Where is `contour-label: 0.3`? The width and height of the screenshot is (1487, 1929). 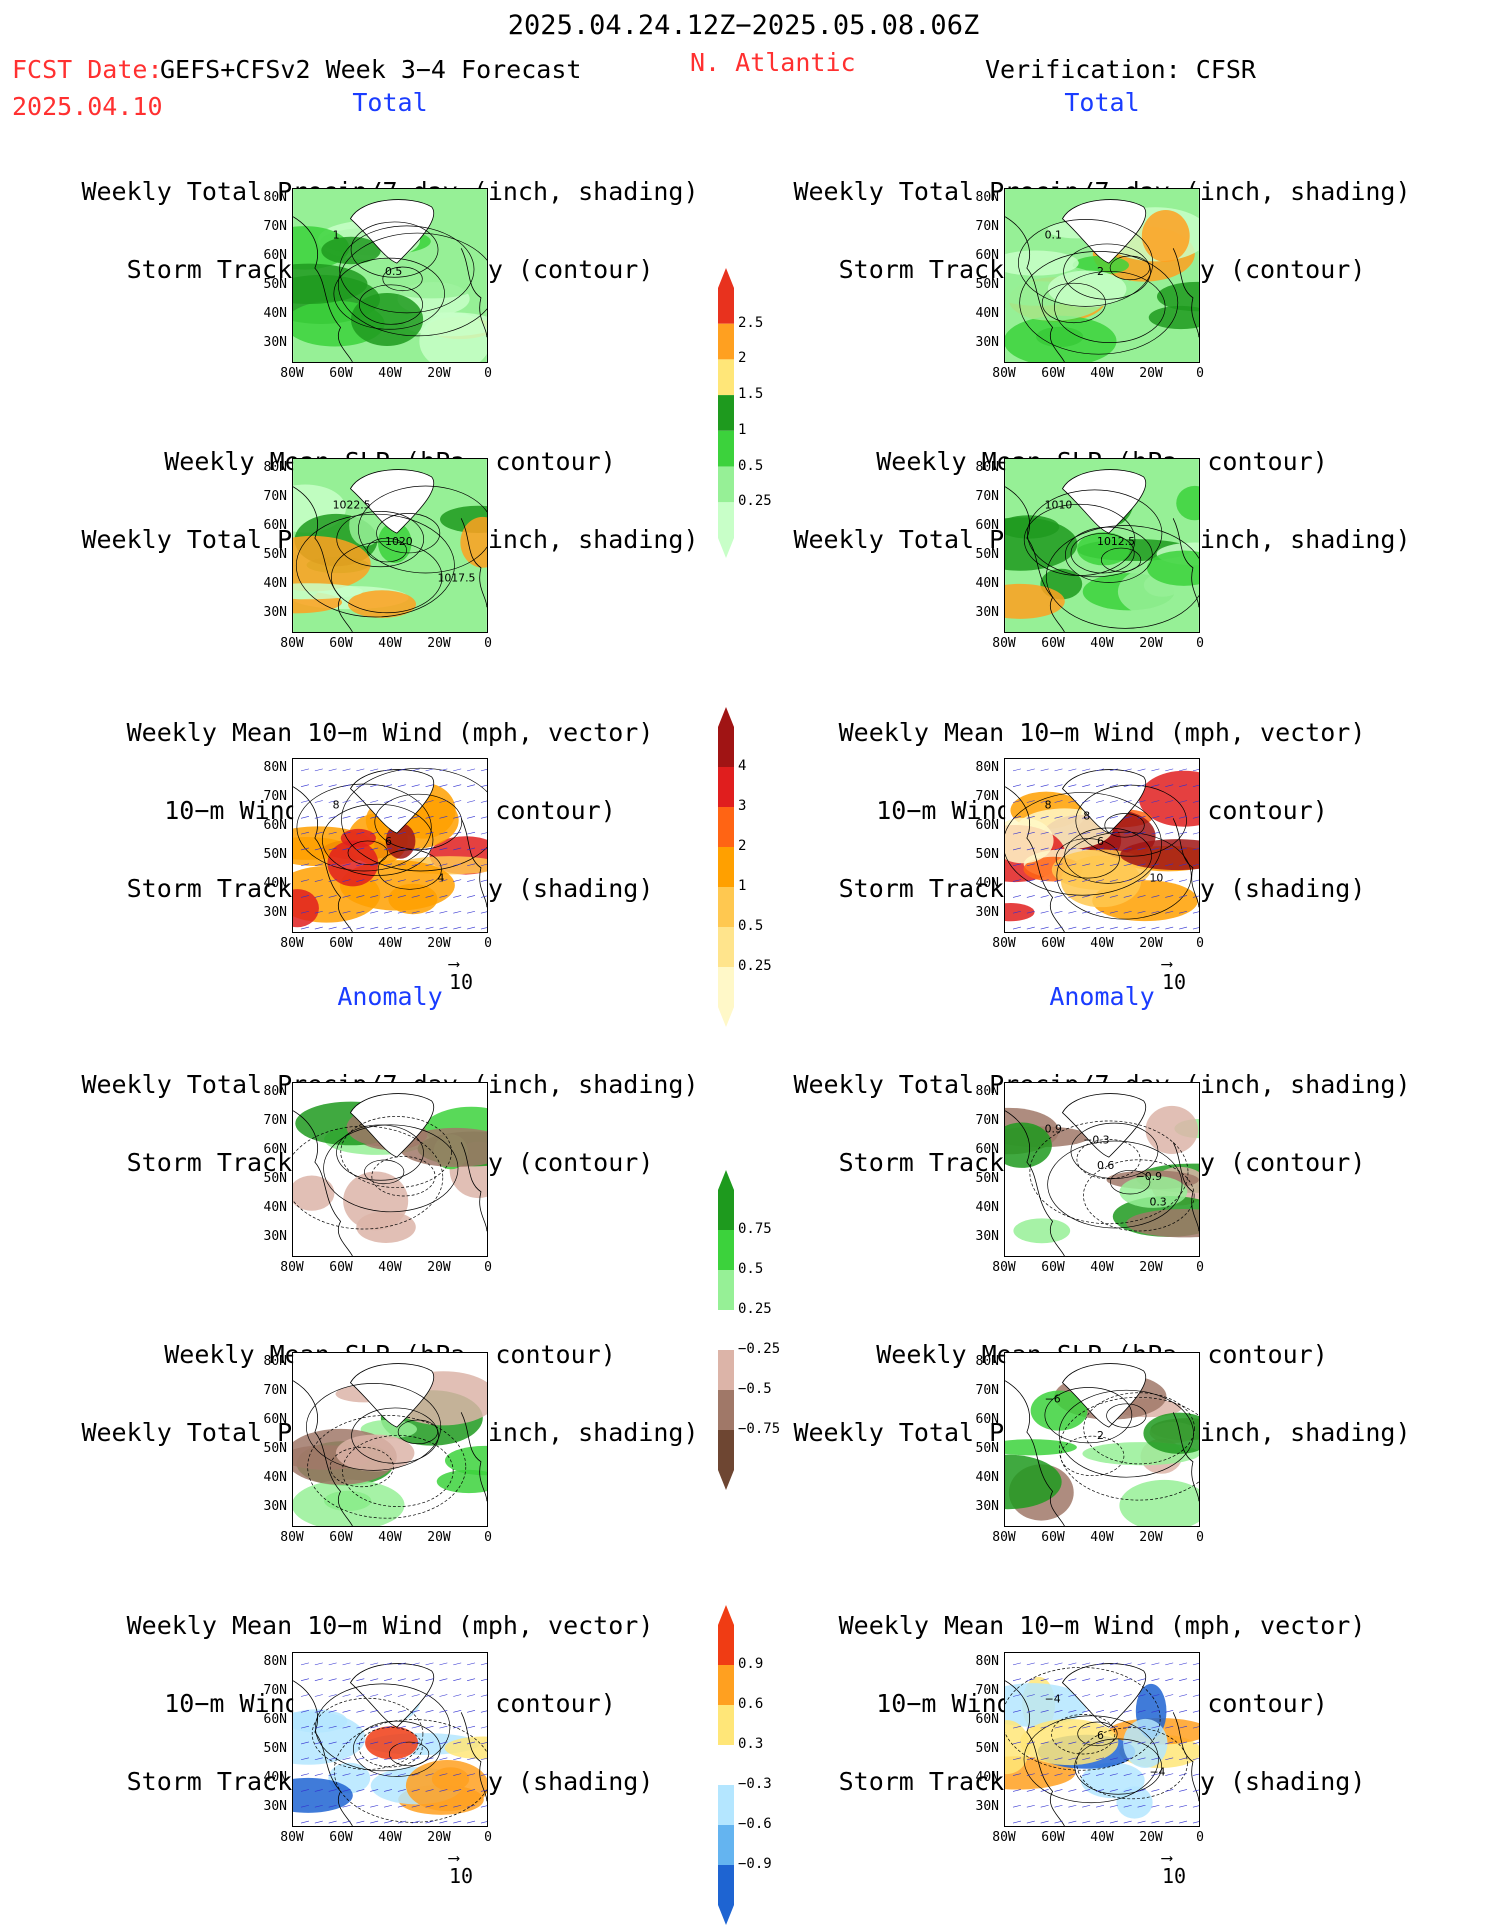 contour-label: 0.3 is located at coordinates (1157, 1202).